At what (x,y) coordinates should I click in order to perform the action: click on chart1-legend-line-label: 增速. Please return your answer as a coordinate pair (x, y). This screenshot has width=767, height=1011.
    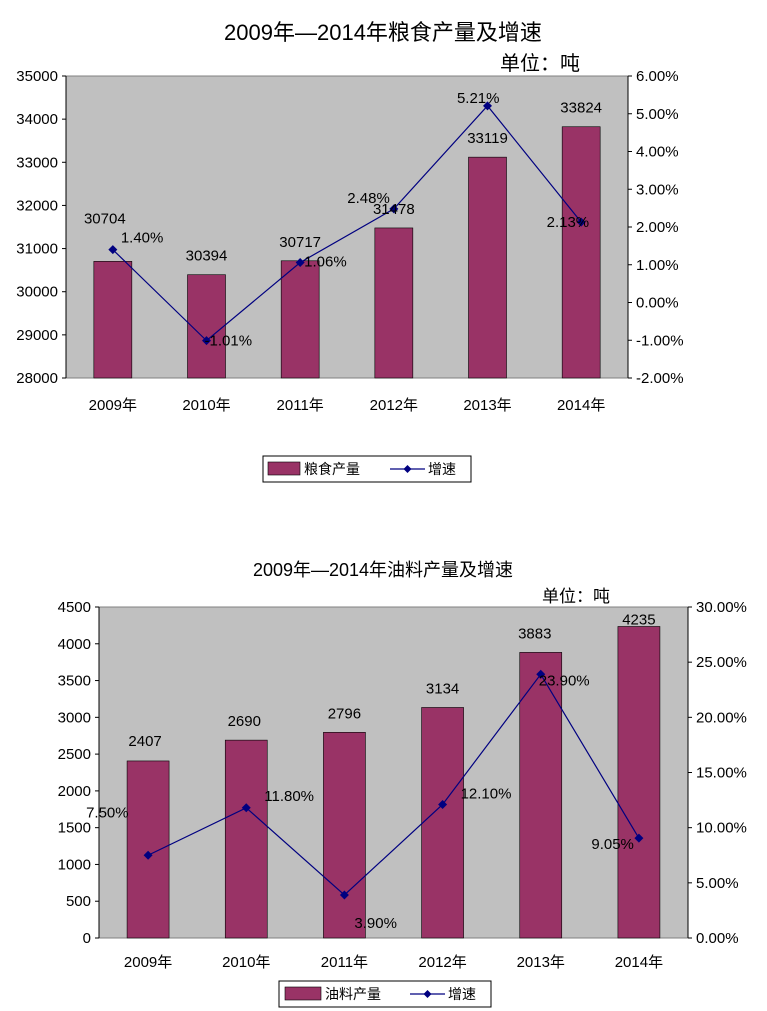
    Looking at the image, I should click on (442, 469).